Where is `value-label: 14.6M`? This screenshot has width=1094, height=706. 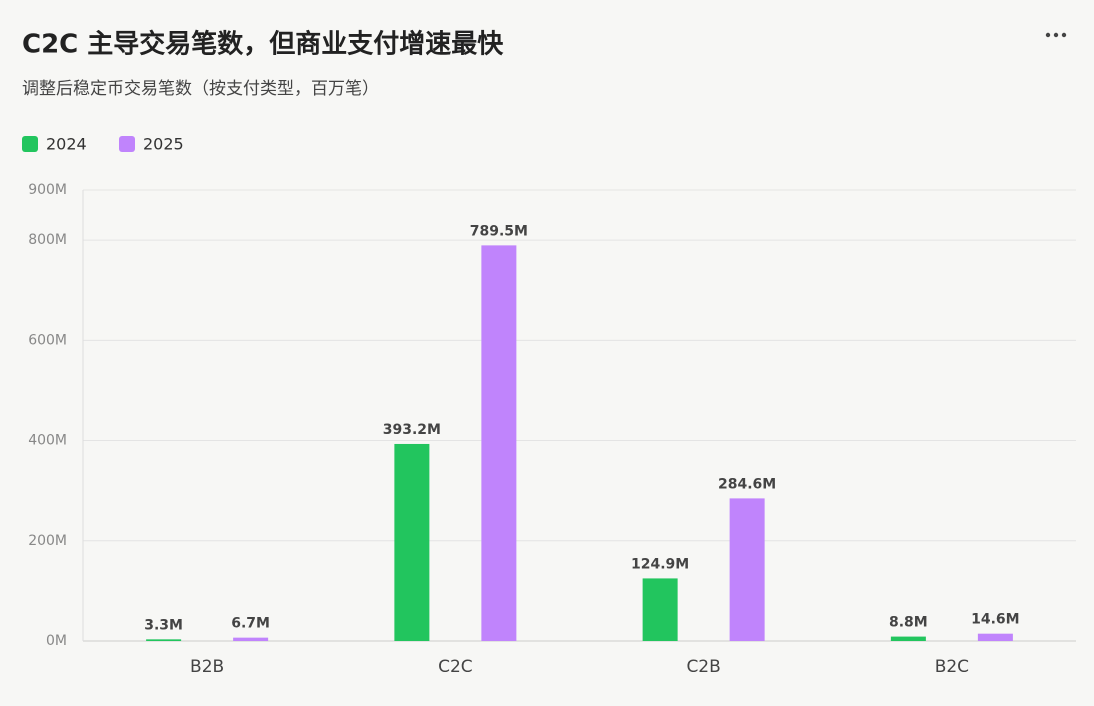
value-label: 14.6M is located at coordinates (995, 620).